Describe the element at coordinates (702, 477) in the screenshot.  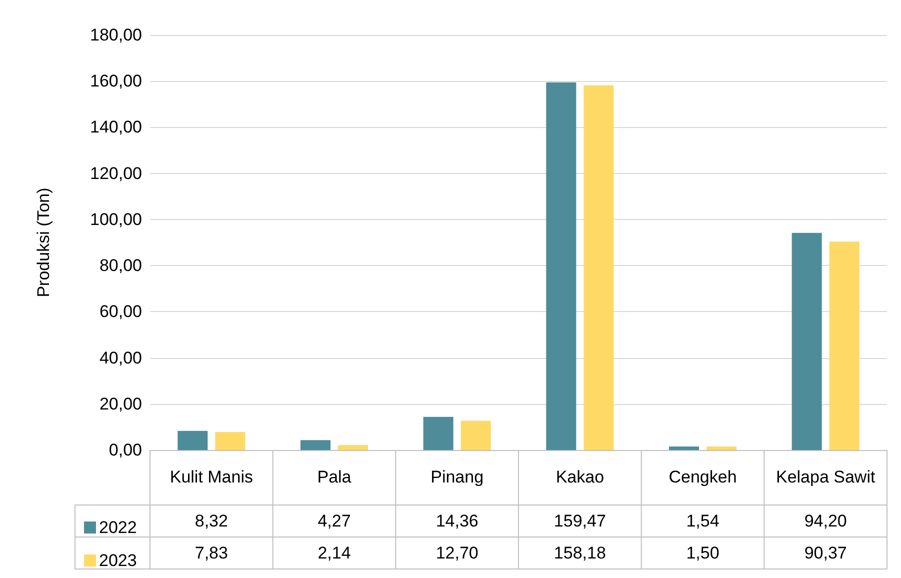
I see `x-tick-label: Cengkeh` at that location.